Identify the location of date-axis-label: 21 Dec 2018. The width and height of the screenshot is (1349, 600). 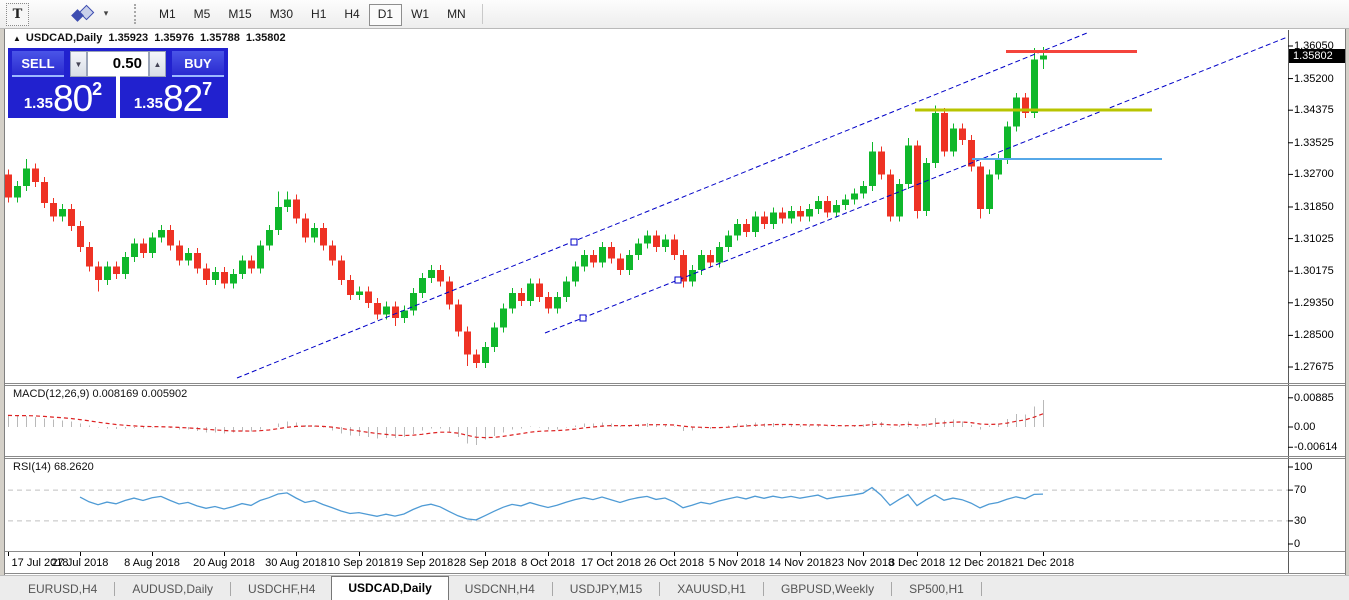
(1043, 563).